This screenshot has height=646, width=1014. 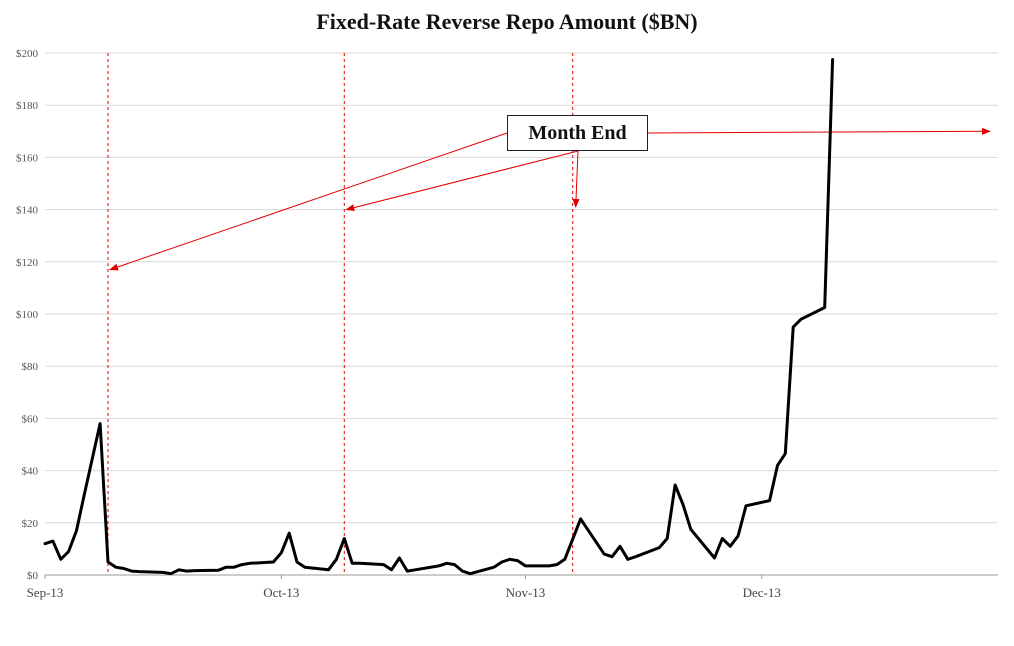 What do you see at coordinates (45, 592) in the screenshot?
I see `x-tick-label: Sep-13` at bounding box center [45, 592].